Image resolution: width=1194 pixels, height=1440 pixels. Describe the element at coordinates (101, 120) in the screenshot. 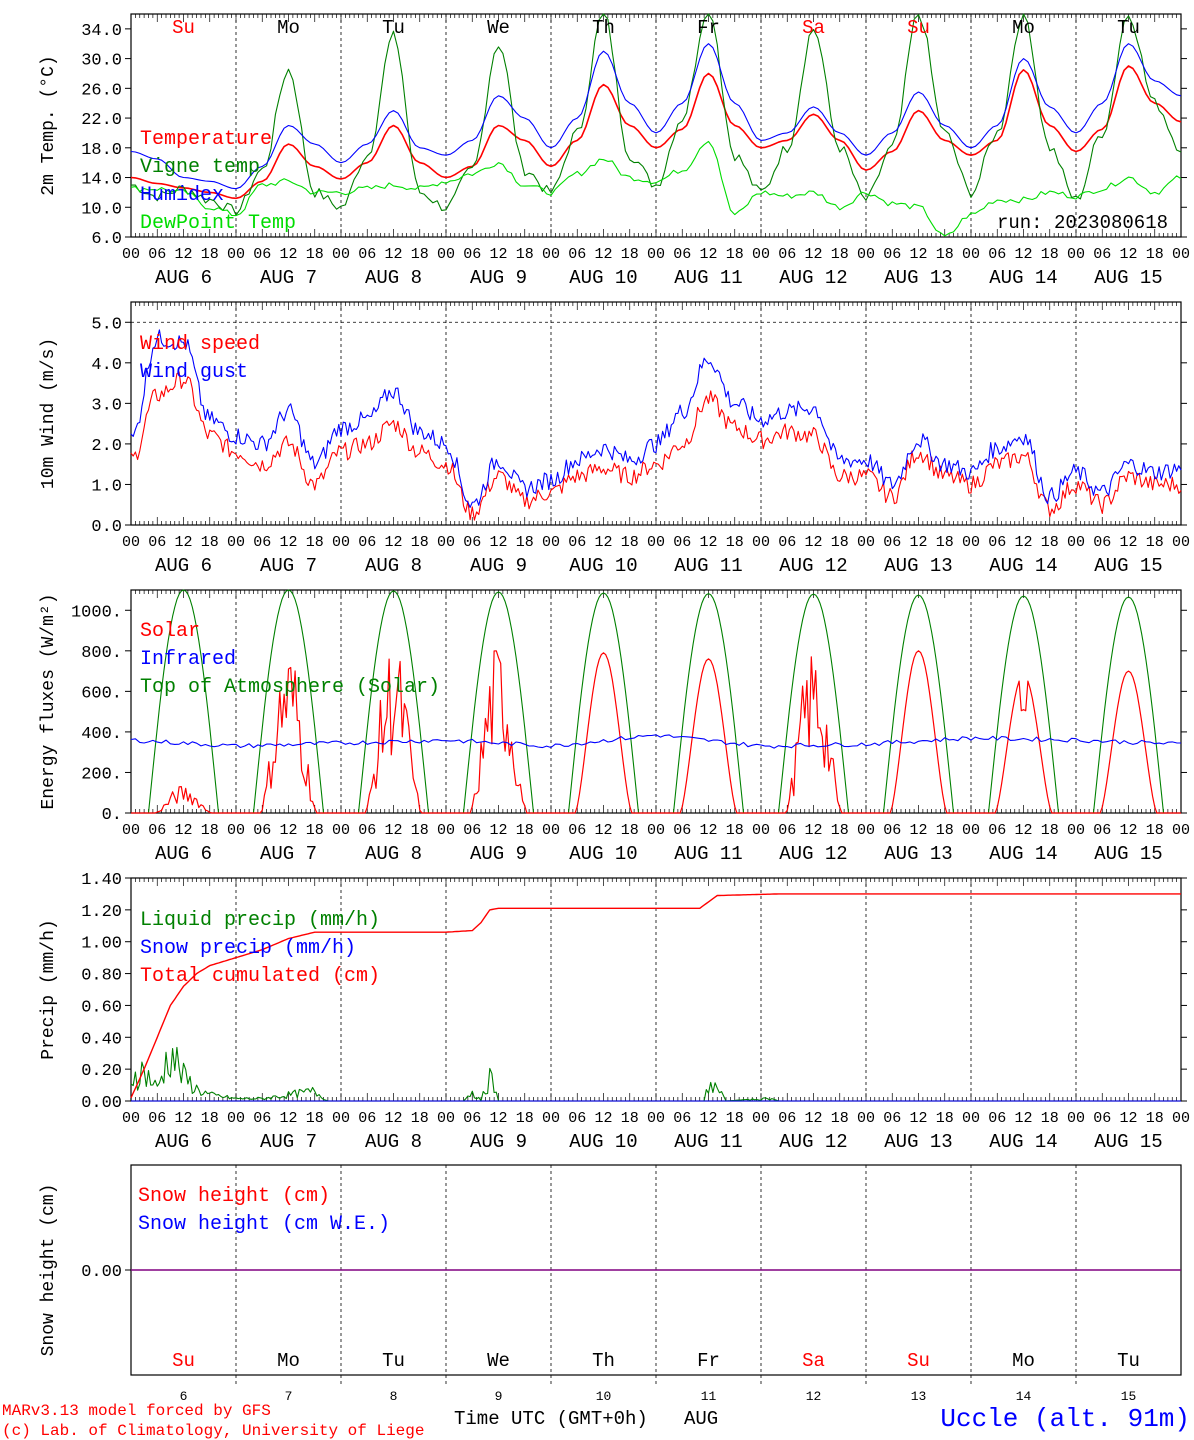

I see `y-tick-label: 22.0` at that location.